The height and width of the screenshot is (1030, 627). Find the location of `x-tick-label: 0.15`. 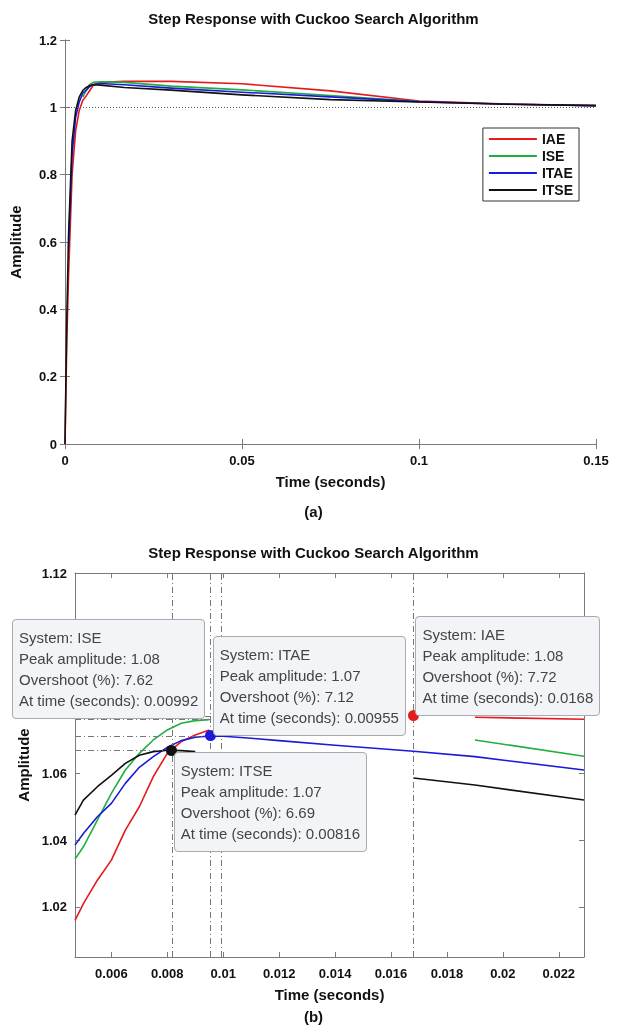

x-tick-label: 0.15 is located at coordinates (596, 460).